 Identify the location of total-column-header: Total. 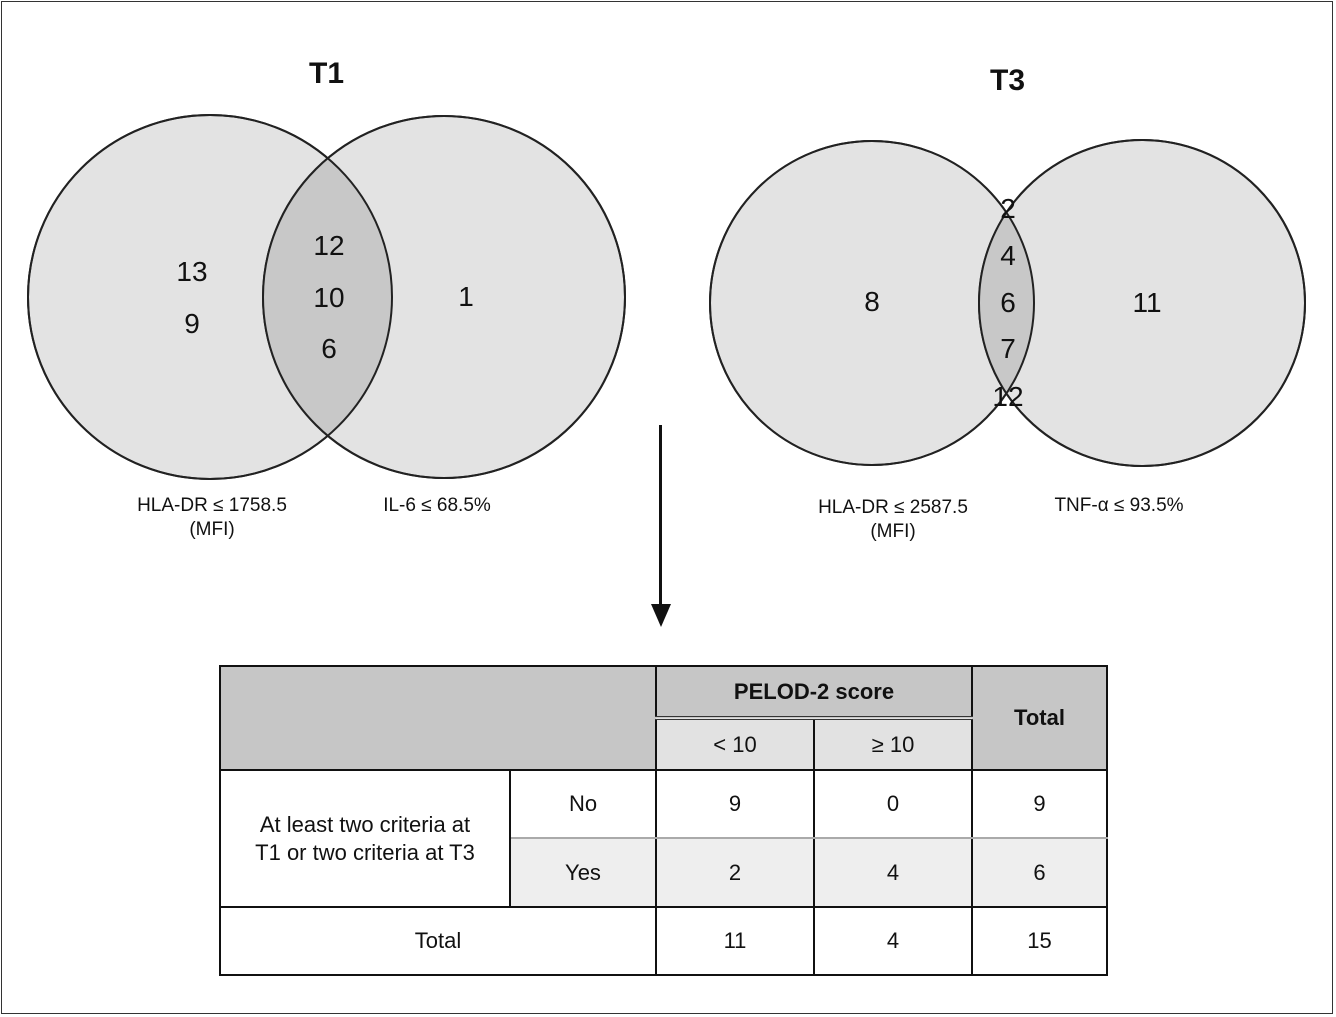
(1040, 718).